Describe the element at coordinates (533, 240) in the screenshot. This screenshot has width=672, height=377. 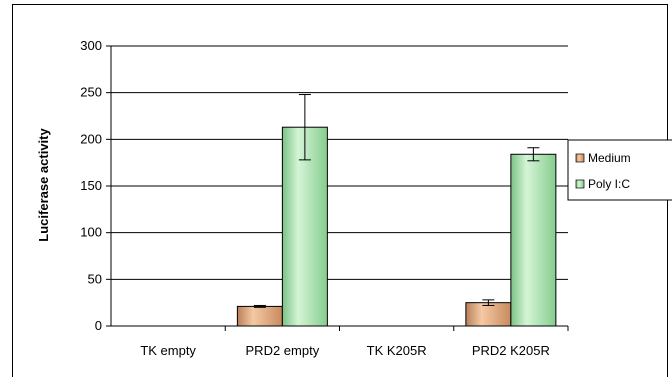
I see `bar-poly-i-c-prd2-k205r` at that location.